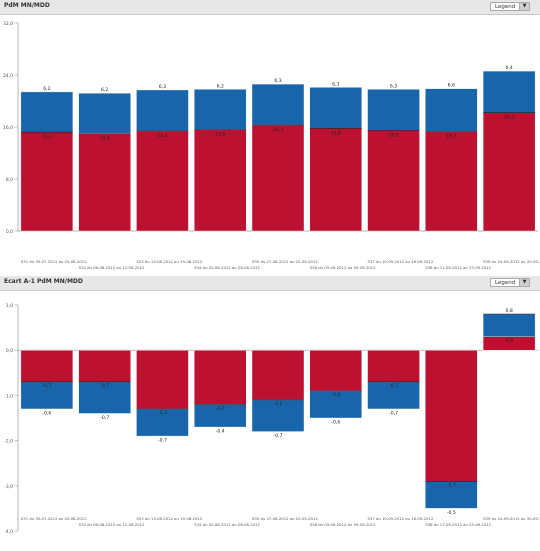 The height and width of the screenshot is (551, 540). What do you see at coordinates (451, 485) in the screenshot?
I see `data-label-red: -2,7` at bounding box center [451, 485].